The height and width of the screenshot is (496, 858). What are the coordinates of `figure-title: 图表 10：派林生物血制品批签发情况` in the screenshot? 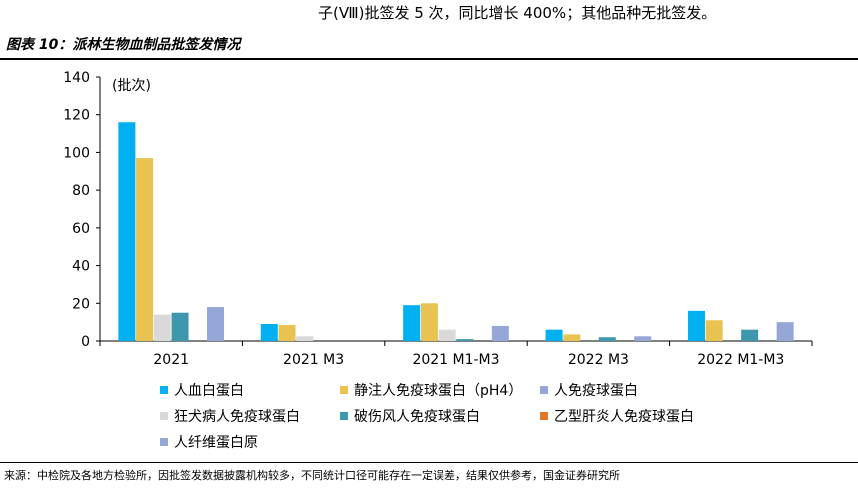 It's located at (123, 45).